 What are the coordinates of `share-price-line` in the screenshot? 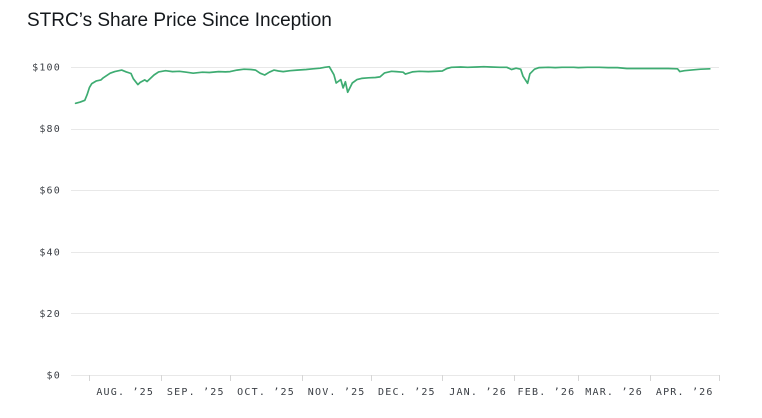 It's located at (392, 85).